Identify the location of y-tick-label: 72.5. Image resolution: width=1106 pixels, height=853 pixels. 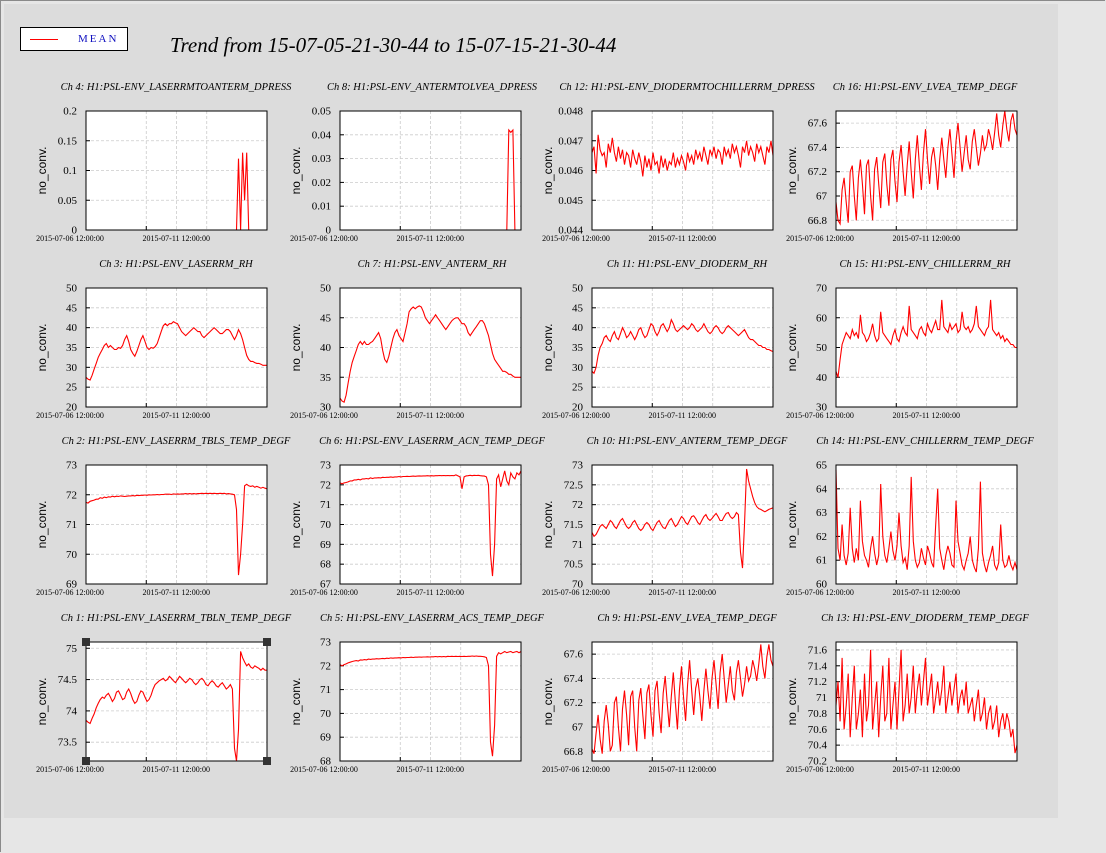
(574, 485).